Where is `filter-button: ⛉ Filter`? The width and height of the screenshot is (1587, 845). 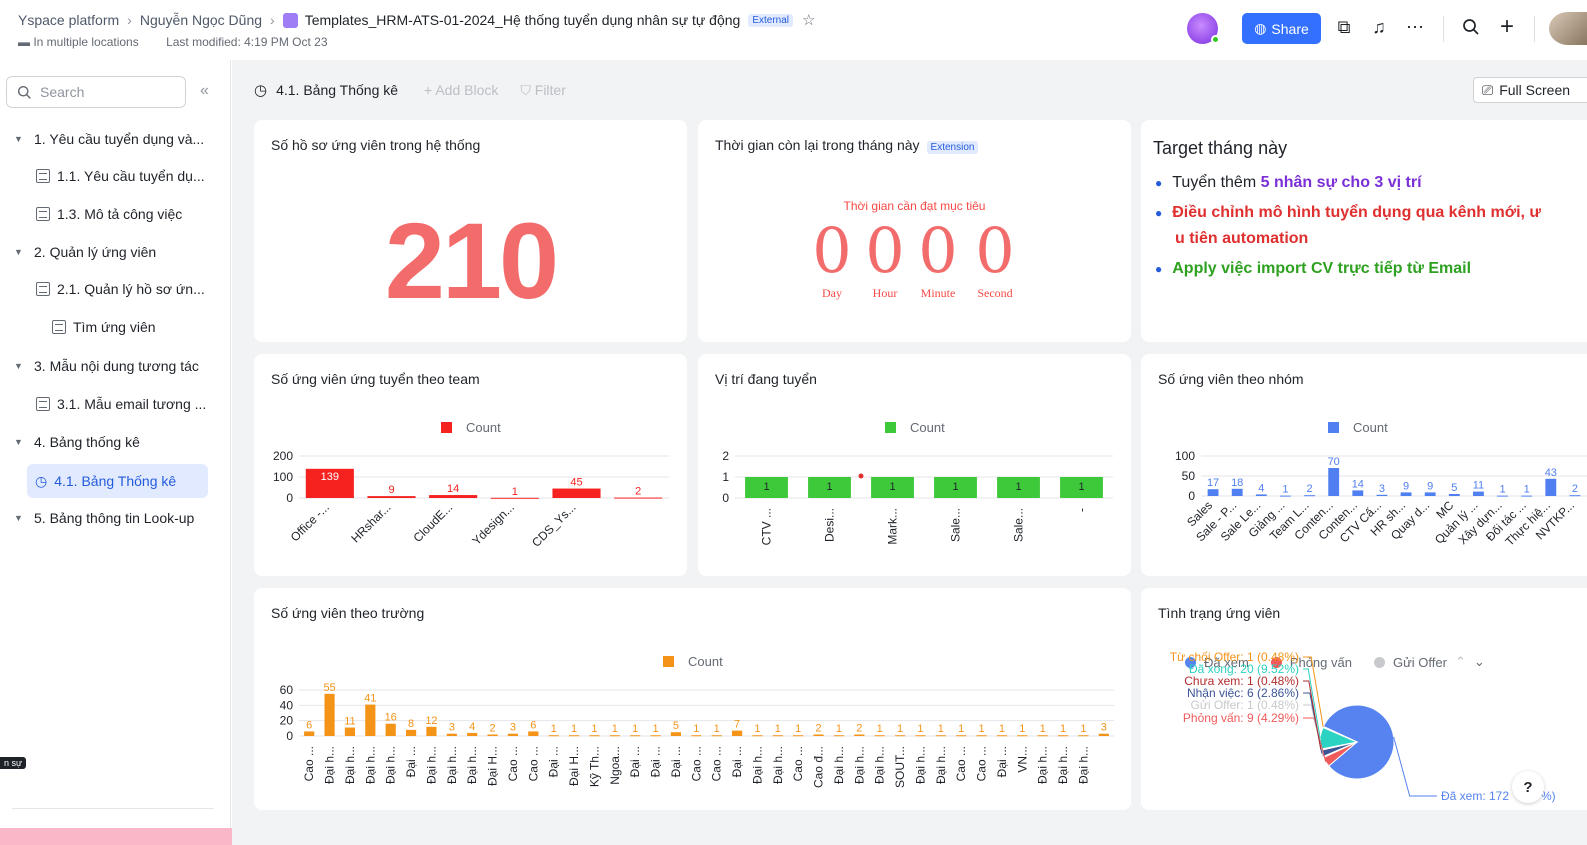 filter-button: ⛉ Filter is located at coordinates (543, 90).